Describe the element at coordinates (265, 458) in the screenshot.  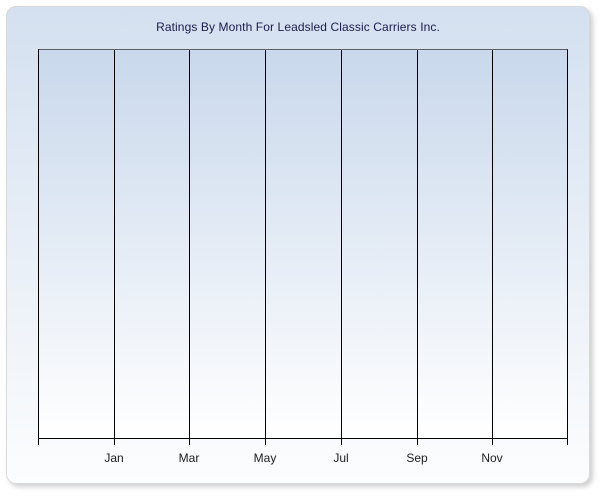
I see `x-axis-tick-label: May` at that location.